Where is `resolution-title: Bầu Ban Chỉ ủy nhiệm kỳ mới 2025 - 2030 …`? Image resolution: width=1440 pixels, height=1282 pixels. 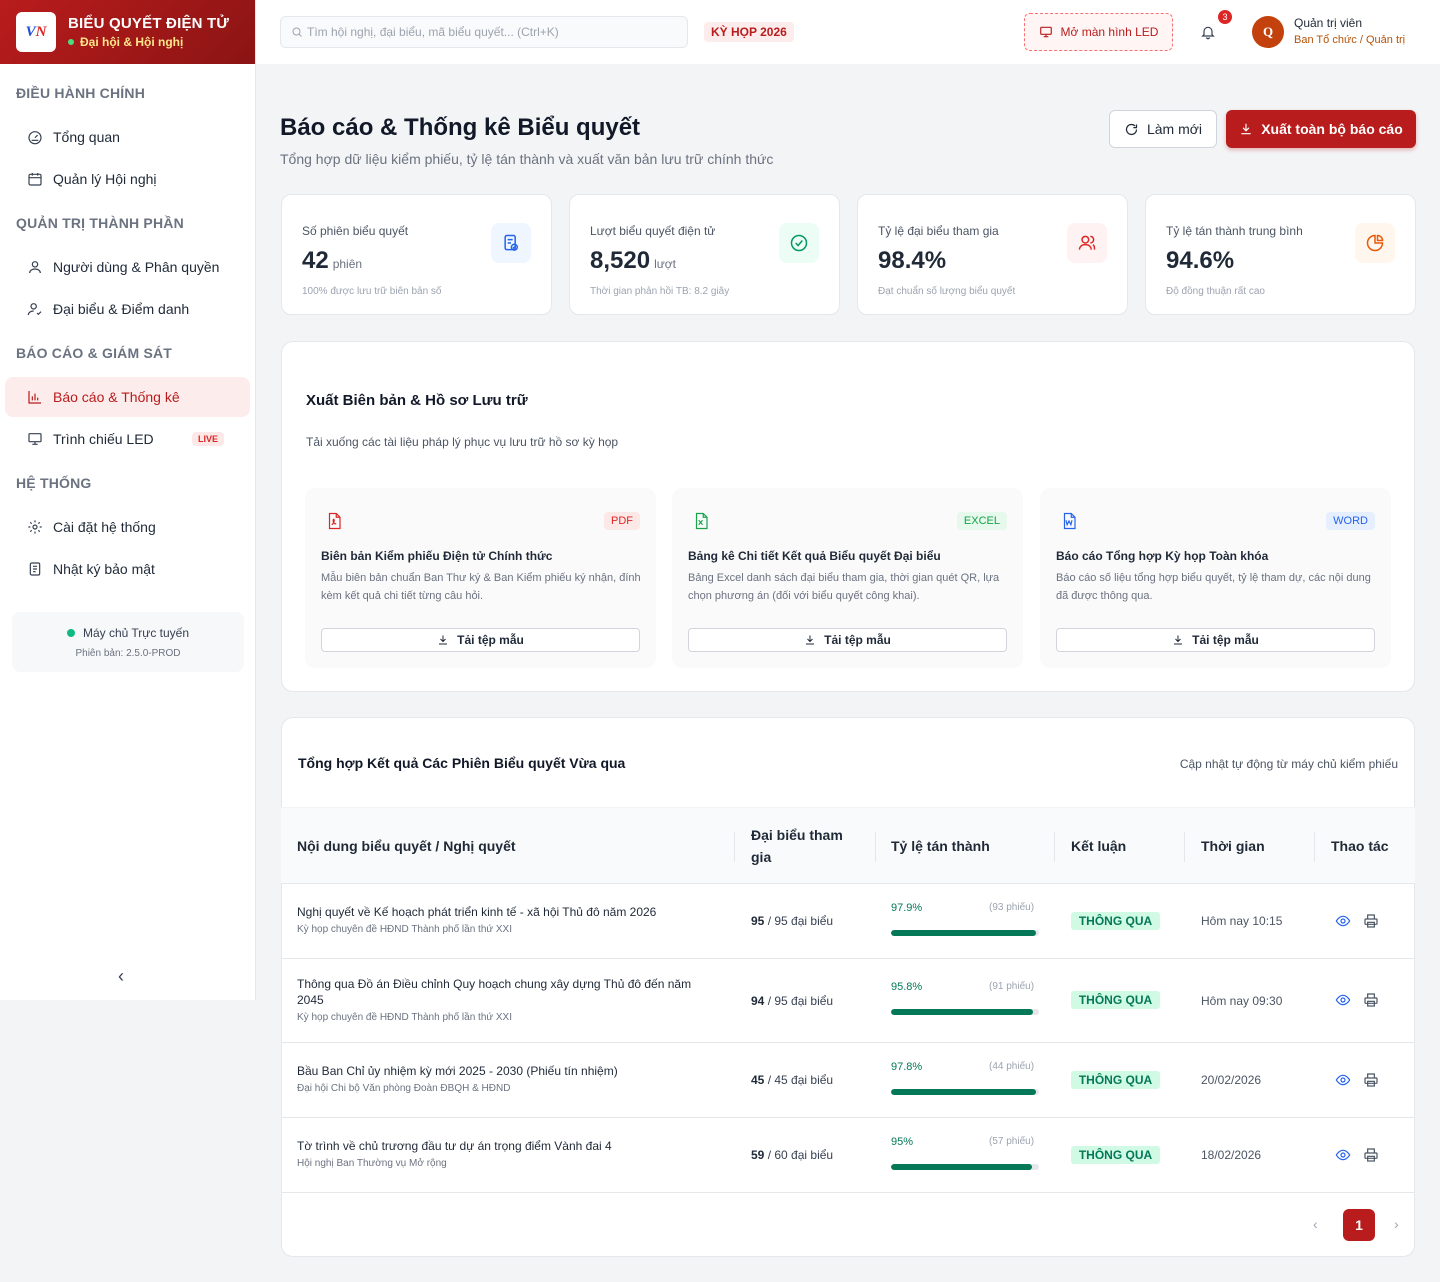 resolution-title: Bầu Ban Chỉ ủy nhiệm kỳ mới 2025 - 2030 … is located at coordinates (457, 1071).